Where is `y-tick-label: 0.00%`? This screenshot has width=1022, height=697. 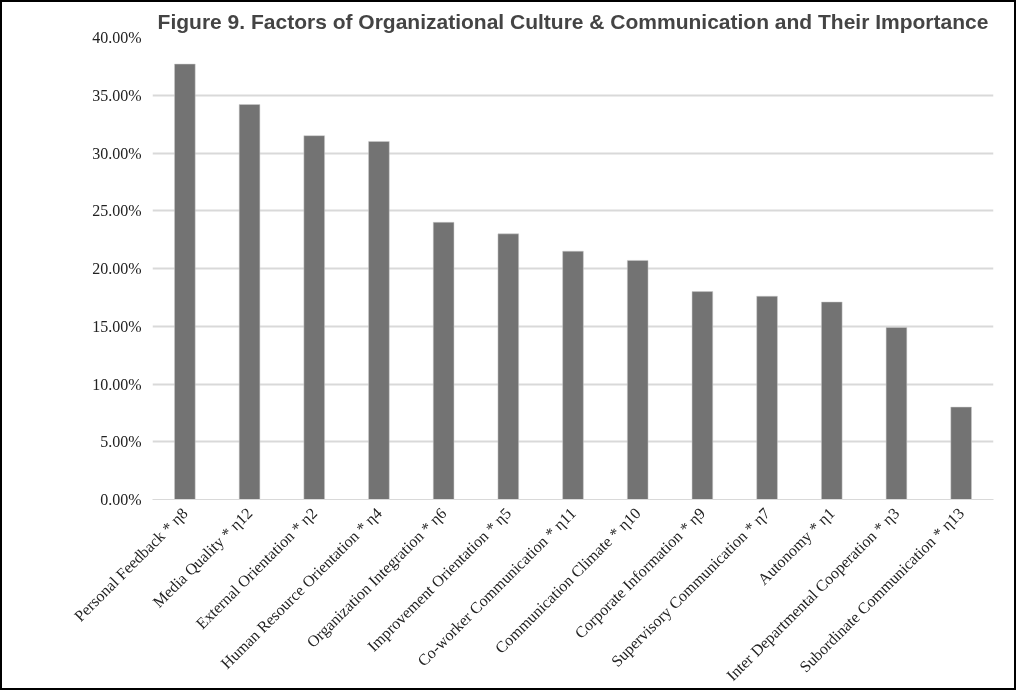
y-tick-label: 0.00% is located at coordinates (121, 499).